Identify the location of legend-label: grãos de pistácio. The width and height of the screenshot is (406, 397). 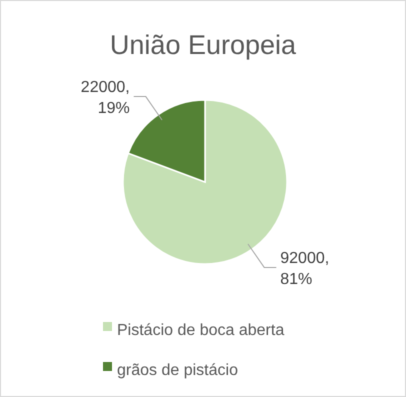
(177, 371).